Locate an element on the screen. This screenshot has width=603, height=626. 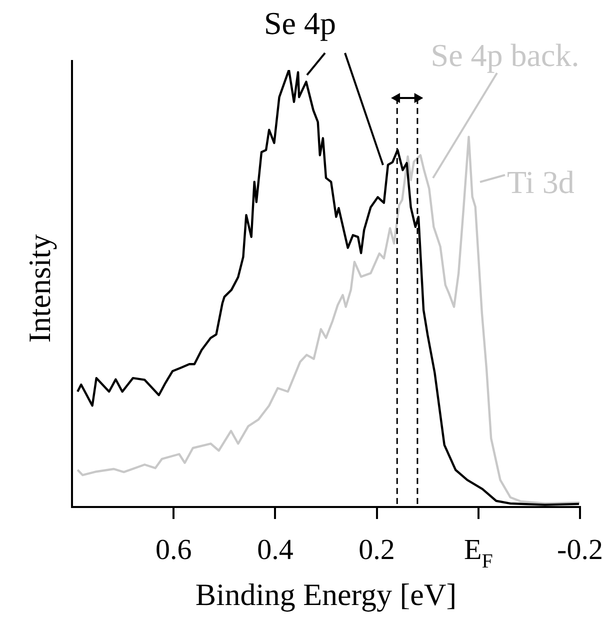
x-tick-label: 0.6 is located at coordinates (173, 550).